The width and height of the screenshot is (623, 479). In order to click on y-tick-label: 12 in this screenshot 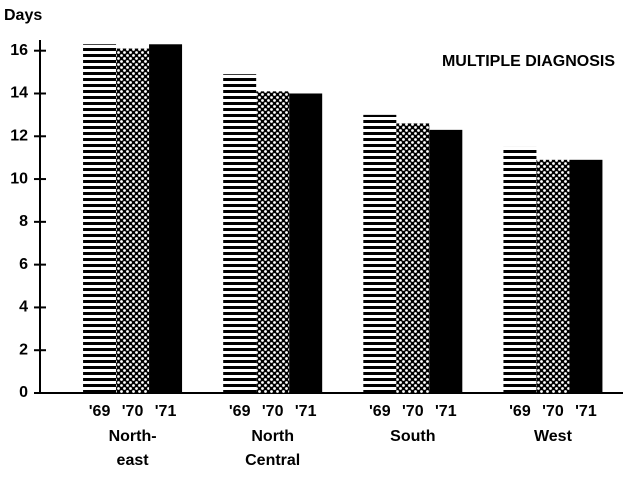, I will do `click(19, 135)`.